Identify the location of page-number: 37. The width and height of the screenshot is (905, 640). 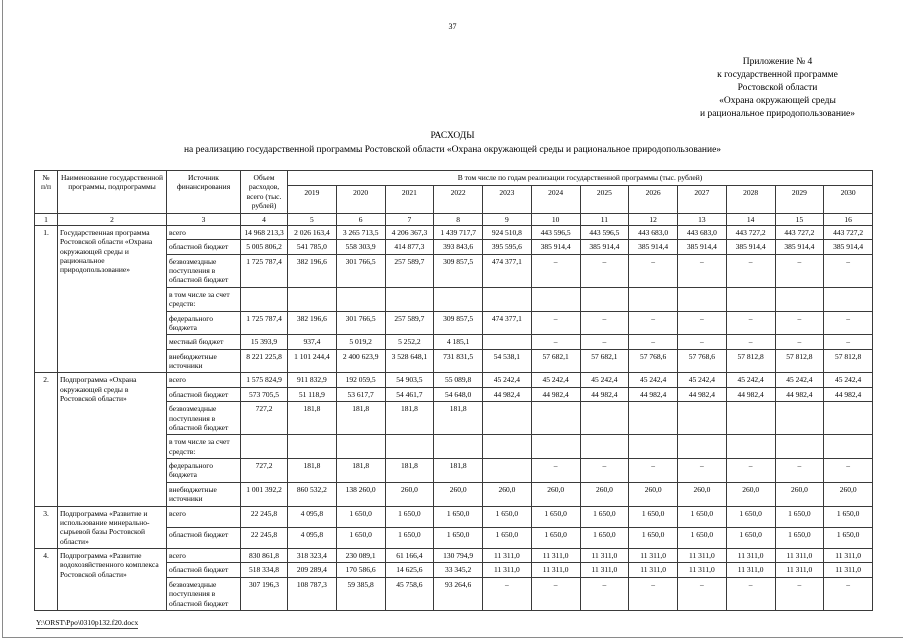
(452, 26).